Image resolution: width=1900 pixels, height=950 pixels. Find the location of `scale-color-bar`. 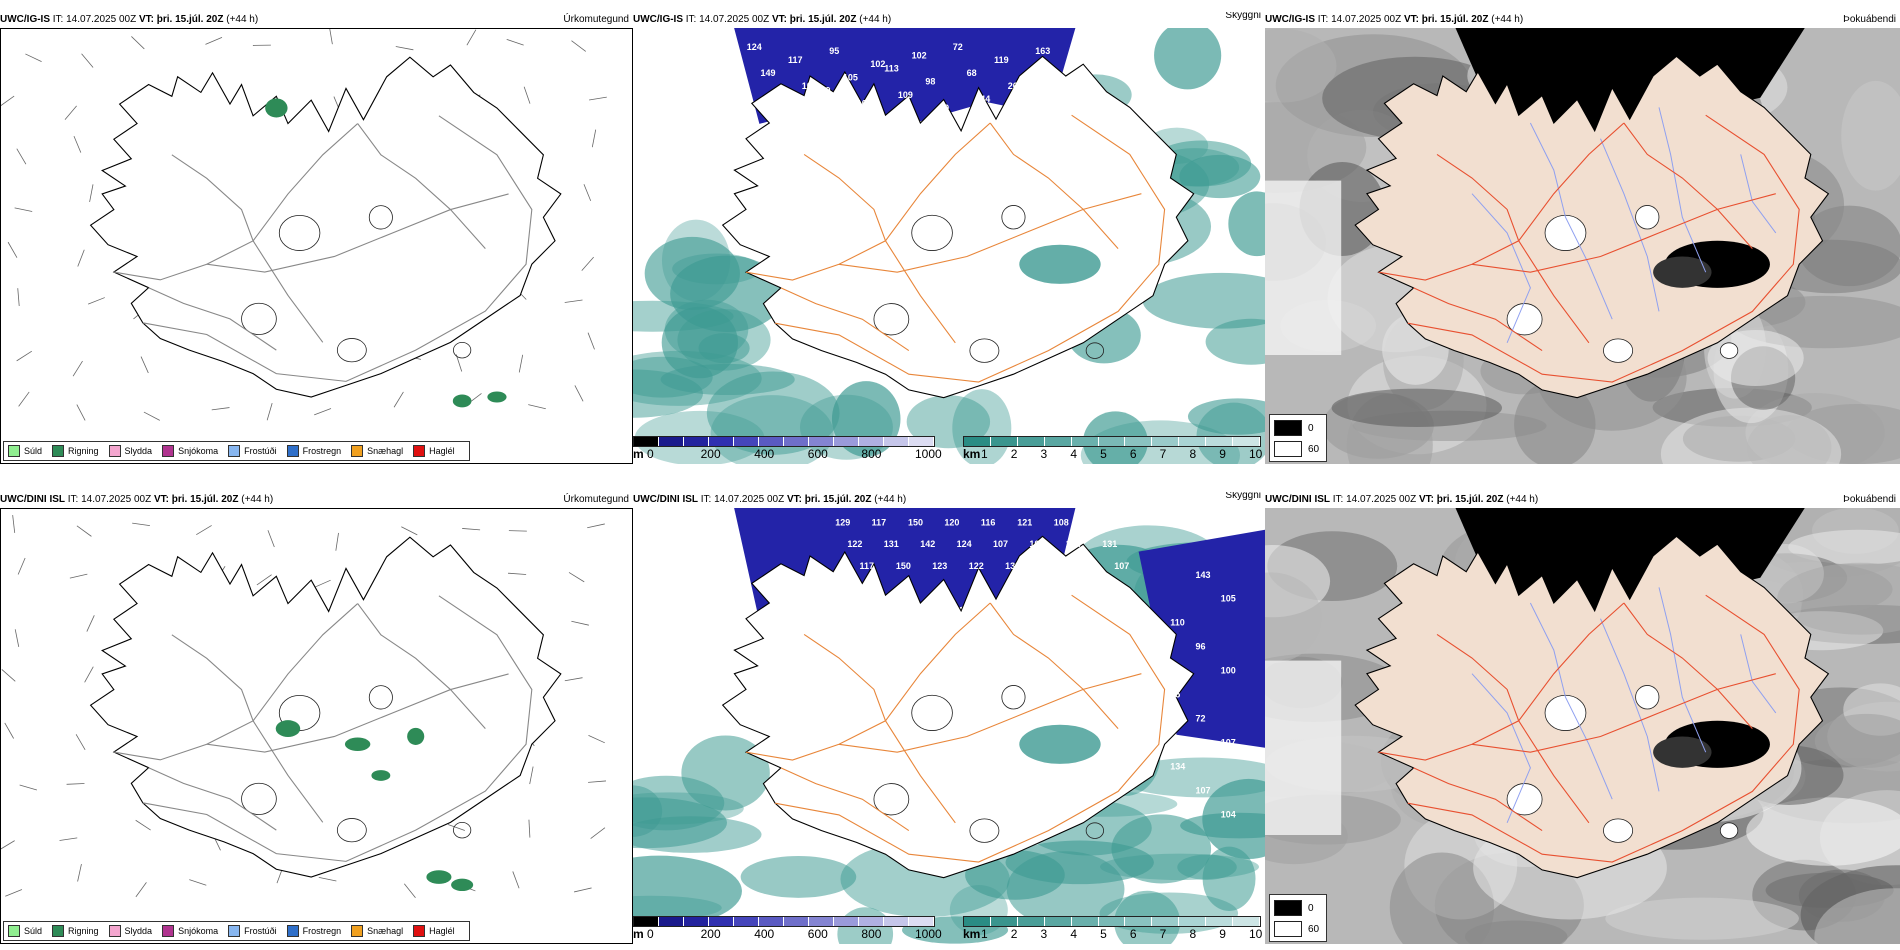

scale-color-bar is located at coordinates (784, 441).